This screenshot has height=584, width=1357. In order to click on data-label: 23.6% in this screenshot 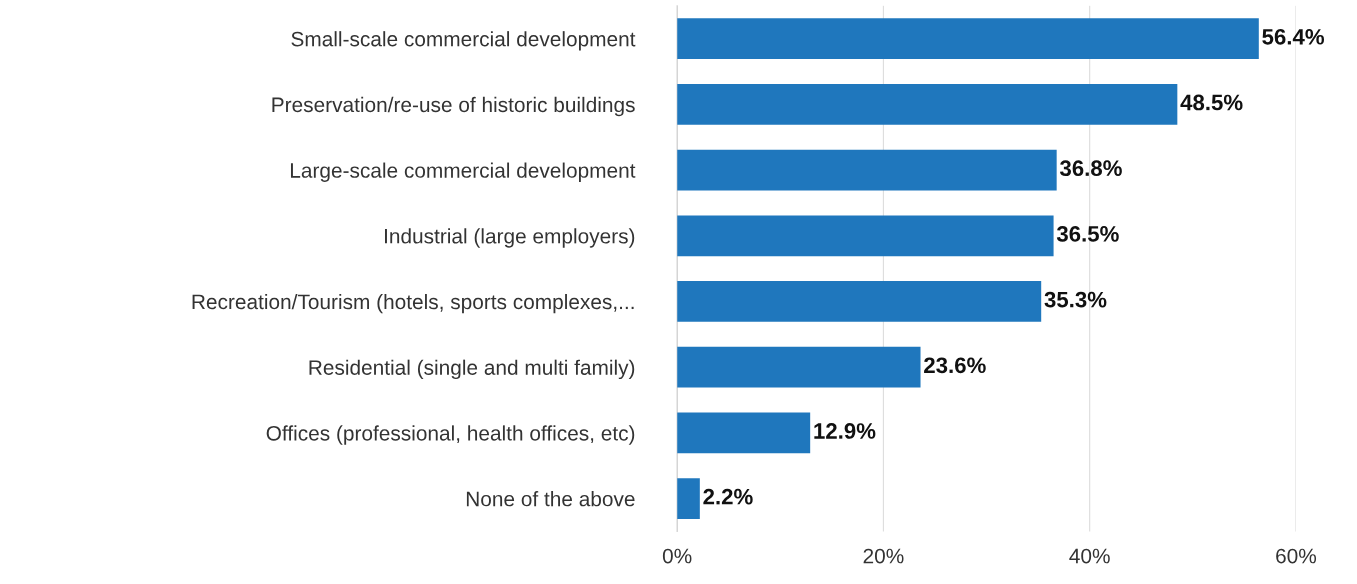, I will do `click(955, 365)`.